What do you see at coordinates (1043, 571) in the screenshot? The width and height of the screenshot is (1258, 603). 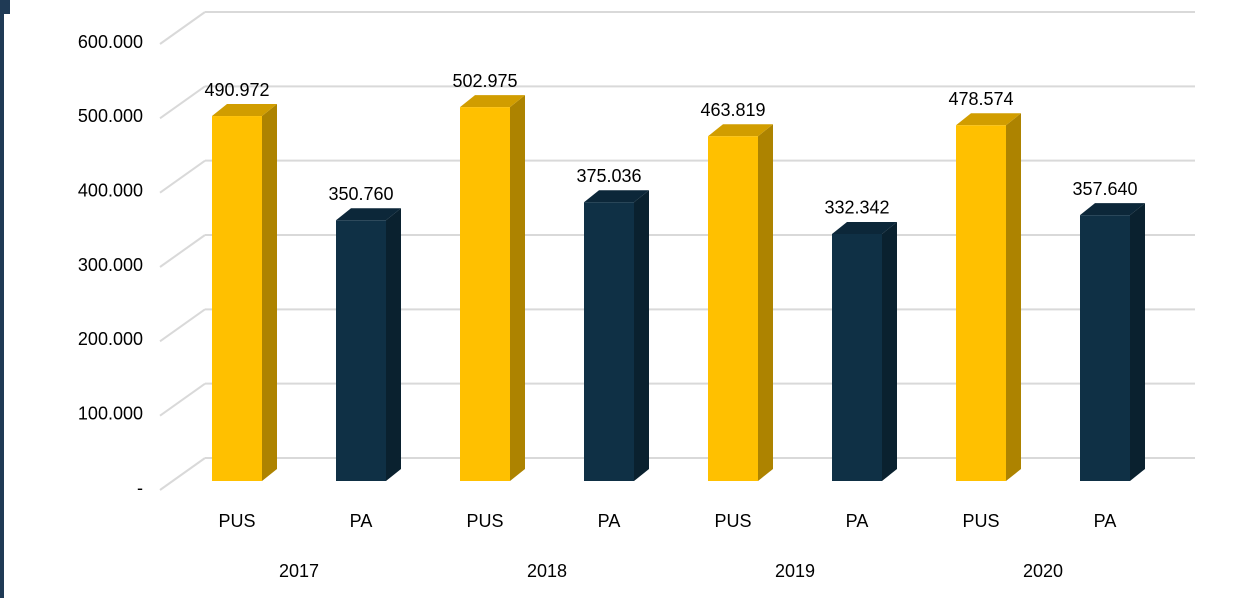 I see `group-label: 2020` at bounding box center [1043, 571].